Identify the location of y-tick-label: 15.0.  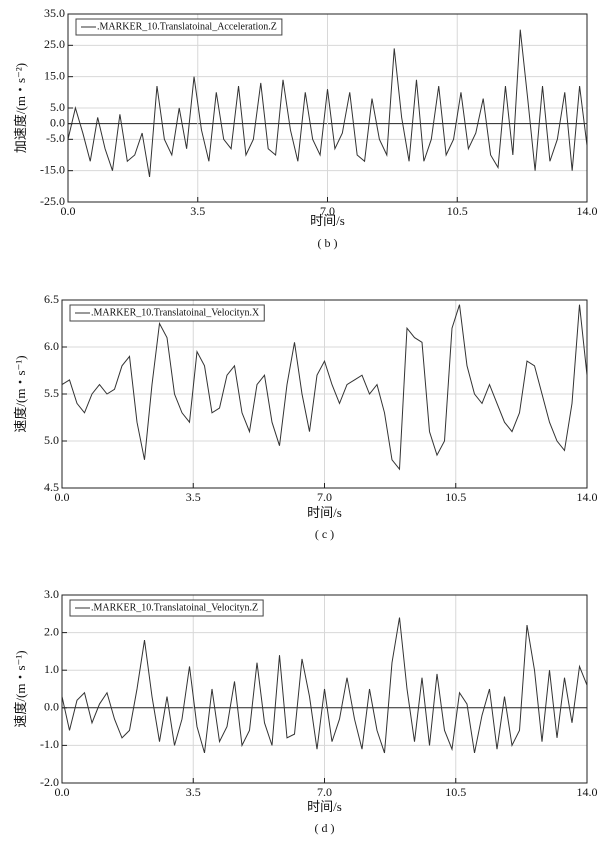
(54, 75).